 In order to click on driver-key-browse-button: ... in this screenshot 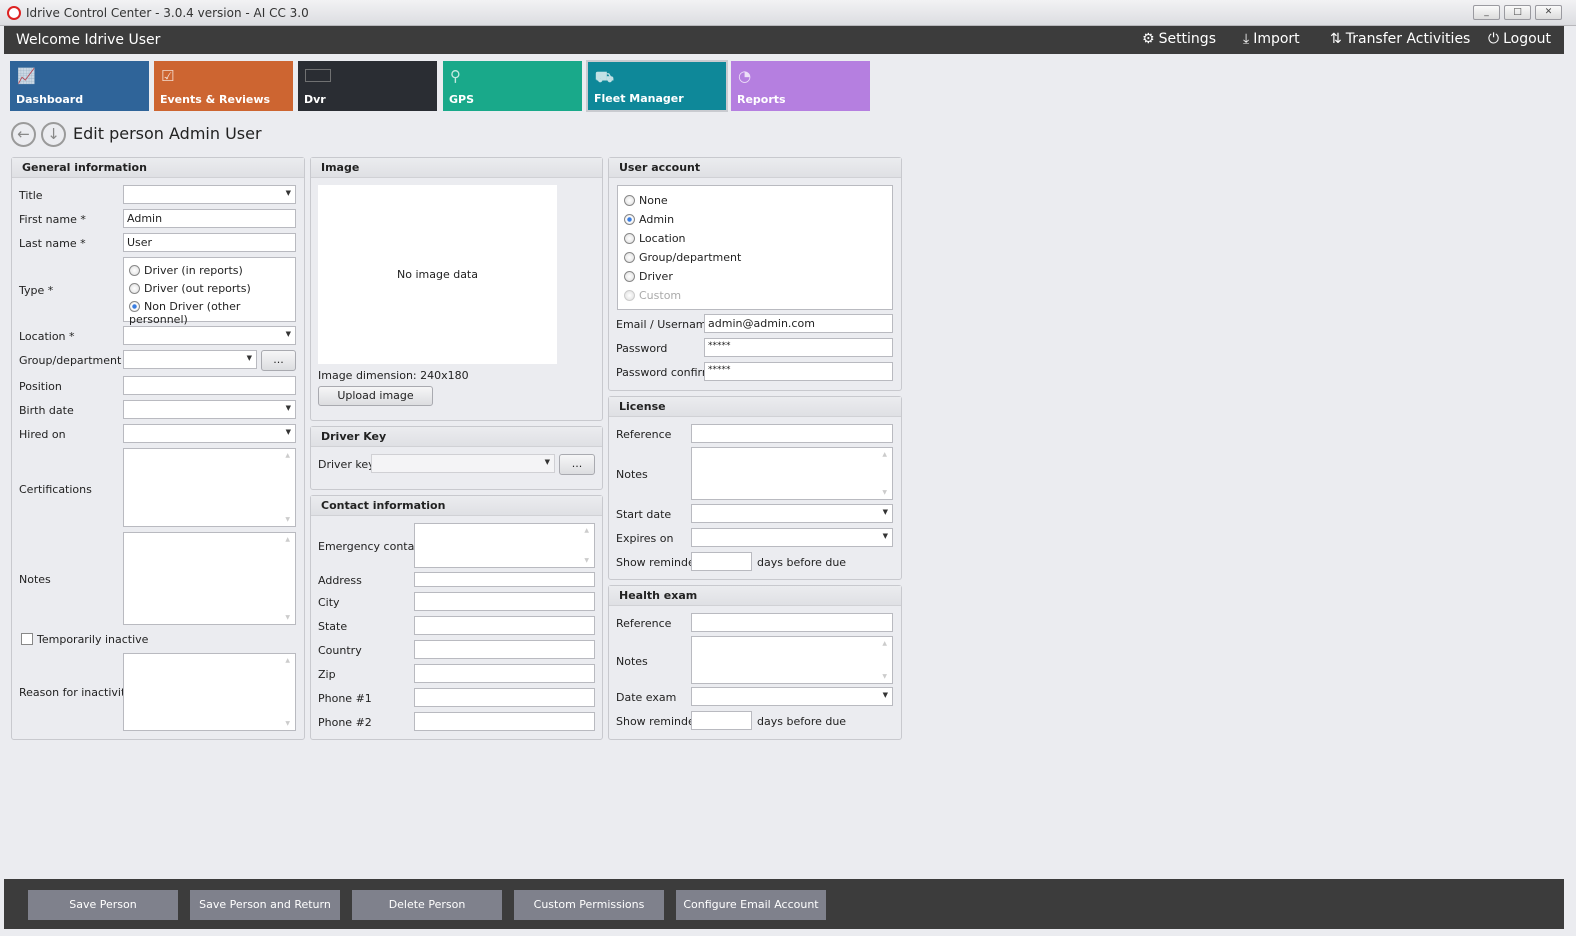, I will do `click(577, 464)`.